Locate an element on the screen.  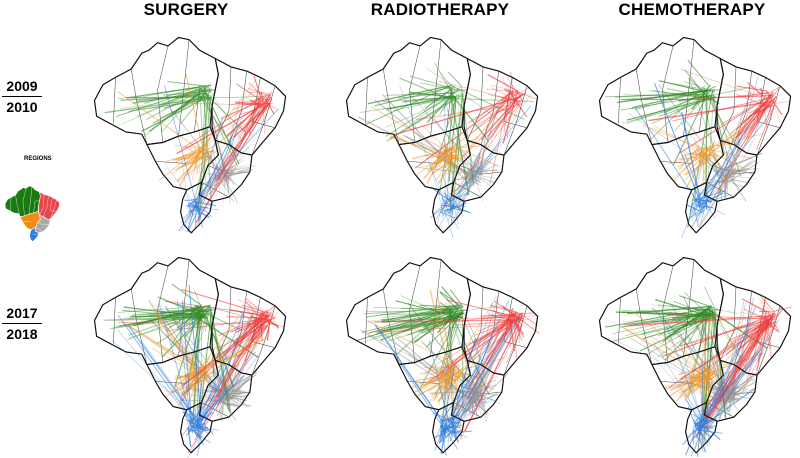
region-border-south is located at coordinates (196, 427).